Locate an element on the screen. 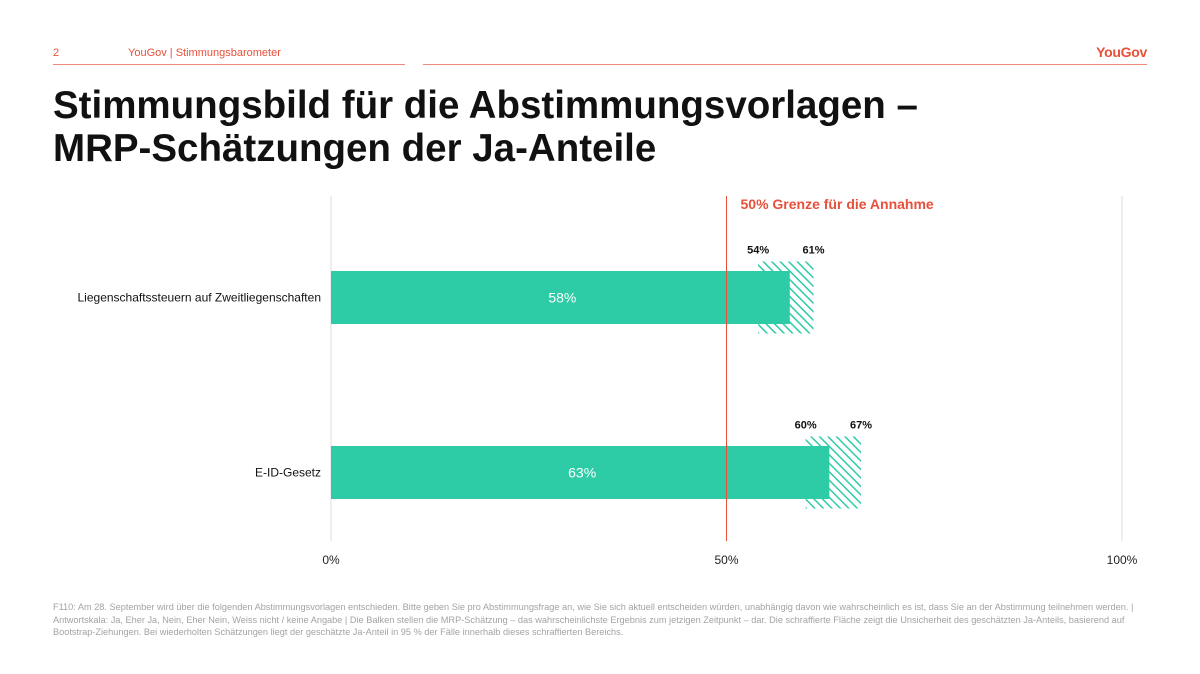 Image resolution: width=1200 pixels, height=674 pixels. section-label: YouGov | Stimmungsbarometer is located at coordinates (204, 53).